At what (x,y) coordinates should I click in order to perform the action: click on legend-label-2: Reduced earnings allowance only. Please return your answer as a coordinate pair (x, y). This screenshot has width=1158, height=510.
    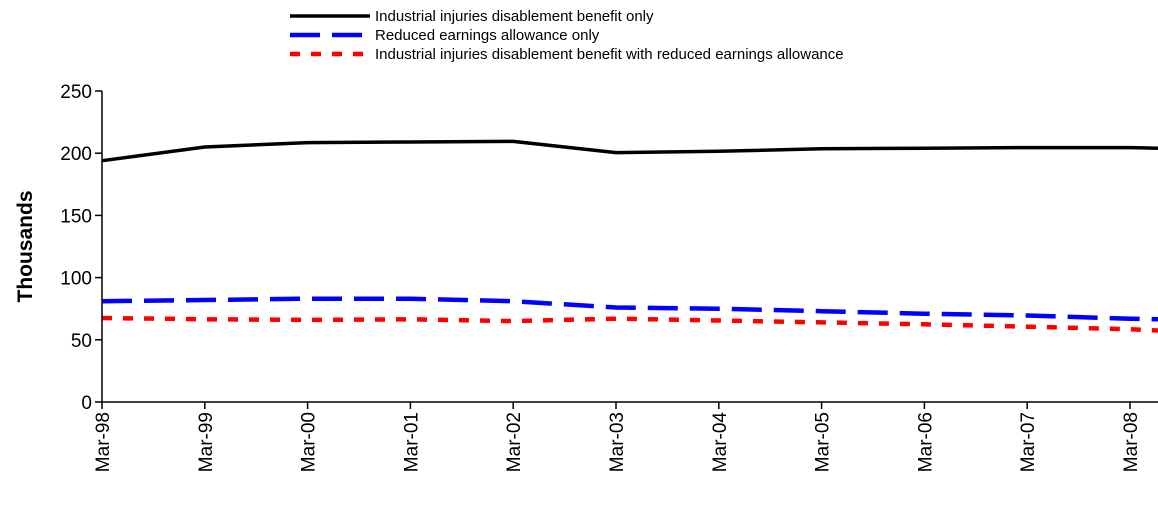
    Looking at the image, I should click on (487, 35).